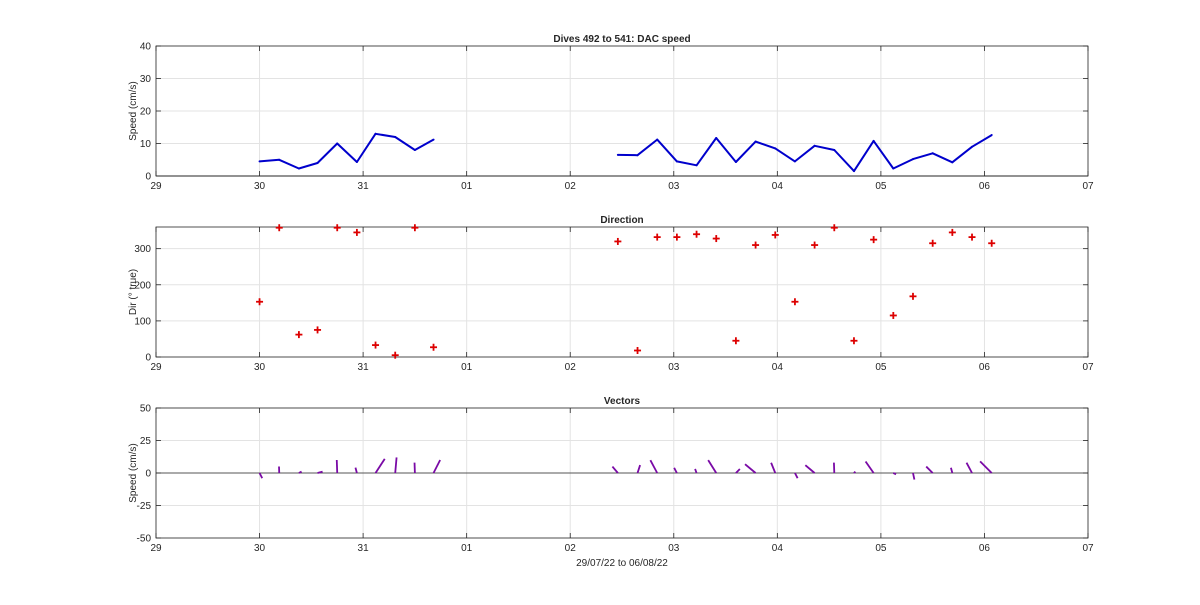  I want to click on y-tick-label: 10, so click(146, 144).